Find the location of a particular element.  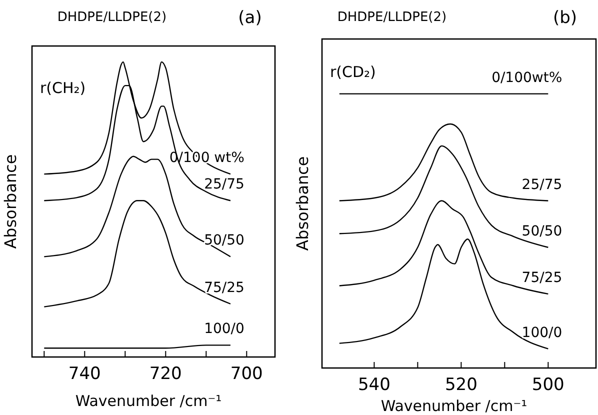

x-tick-label: 740 is located at coordinates (84, 374).